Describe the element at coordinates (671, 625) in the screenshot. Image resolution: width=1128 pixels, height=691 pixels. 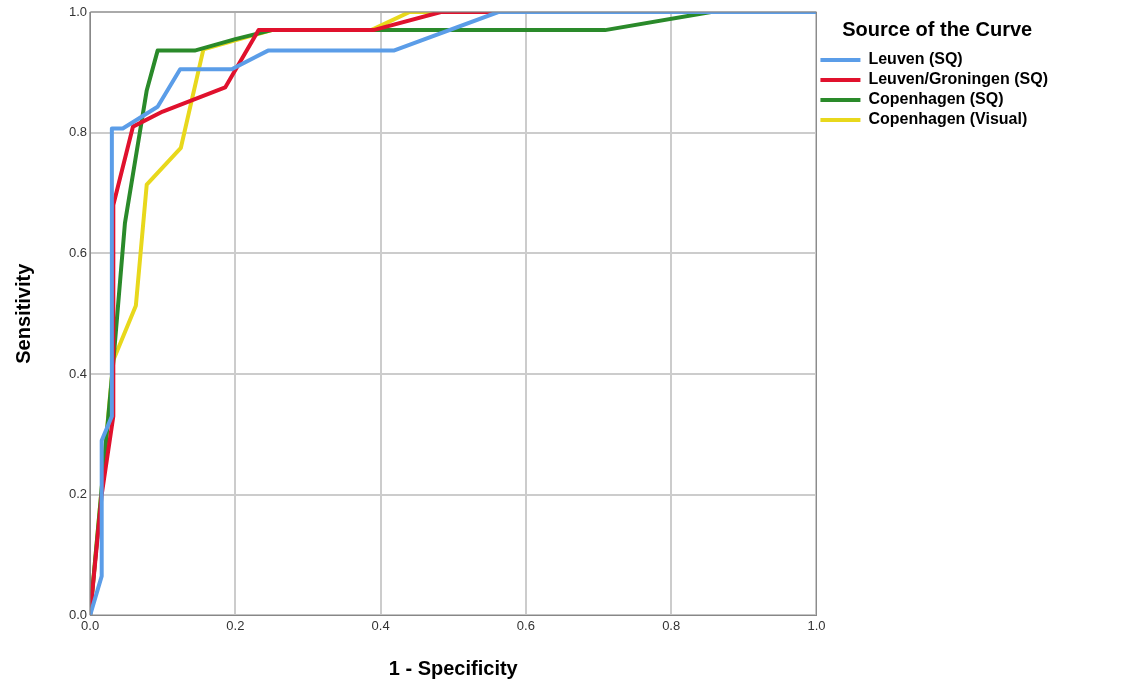
I see `x-tick-label: 0.8` at that location.